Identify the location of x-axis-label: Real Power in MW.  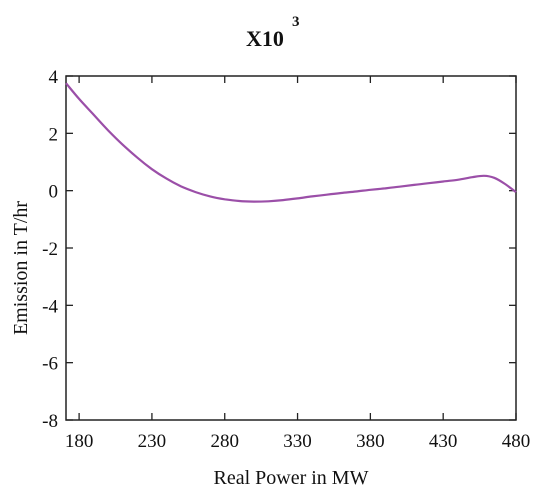
(291, 478).